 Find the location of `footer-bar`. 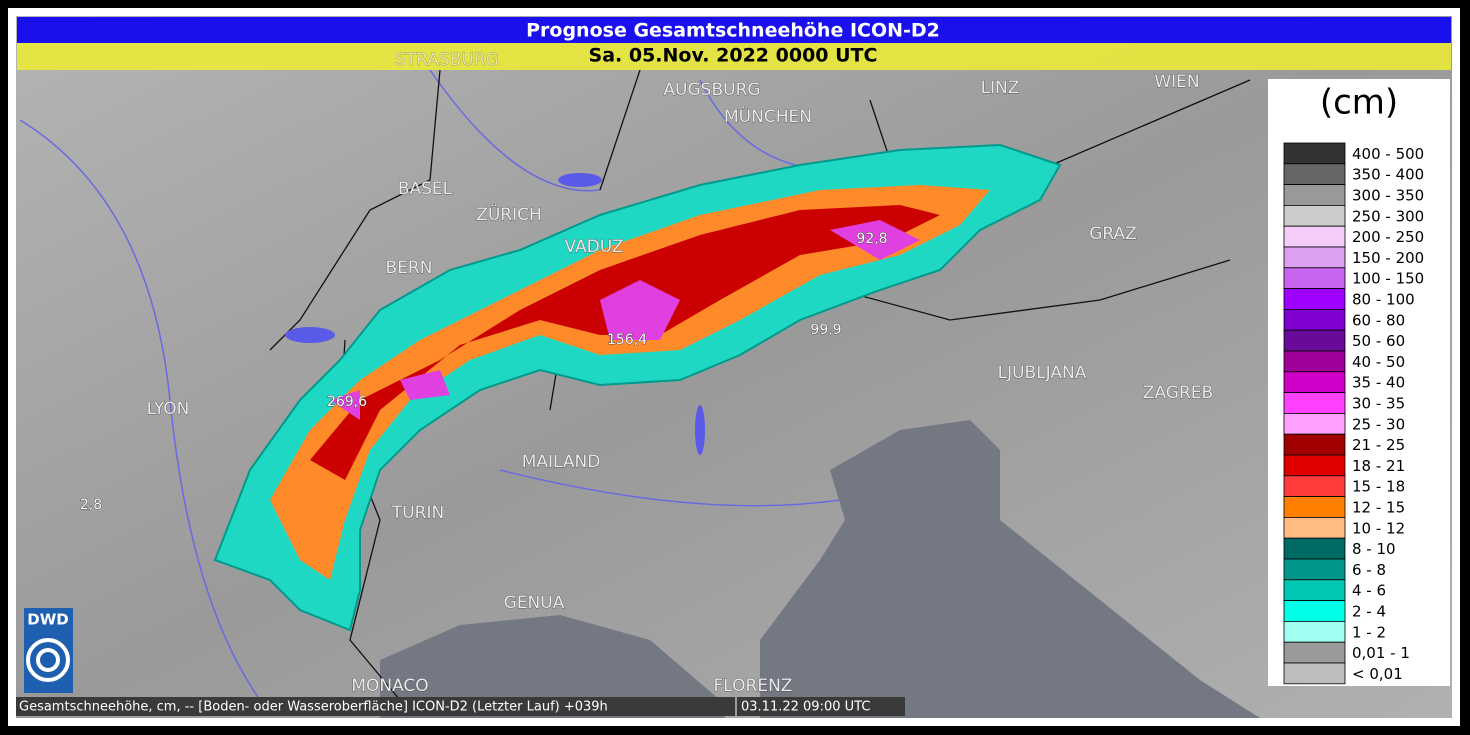

footer-bar is located at coordinates (460, 706).